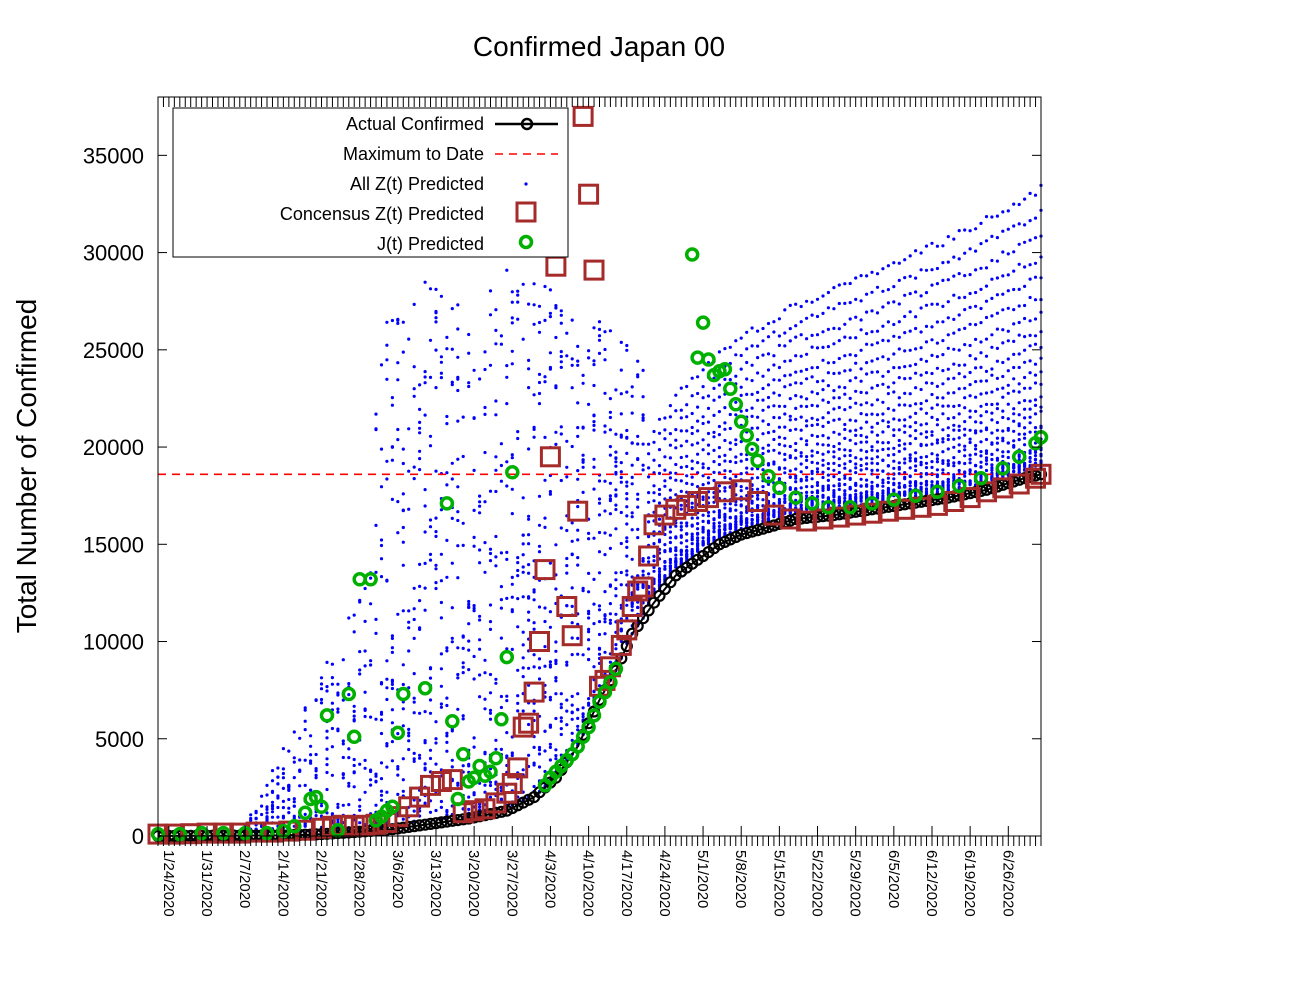 This screenshot has height=1000, width=1300. Describe the element at coordinates (526, 242) in the screenshot. I see `legend-swatch-jt-circle` at that location.